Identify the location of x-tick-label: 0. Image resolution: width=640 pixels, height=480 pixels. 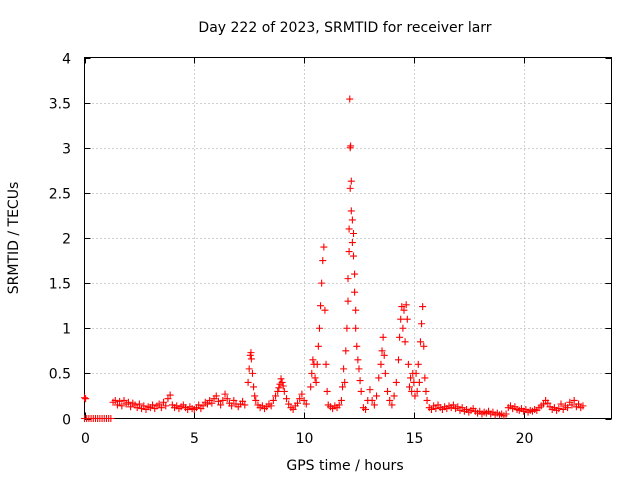
(85, 439).